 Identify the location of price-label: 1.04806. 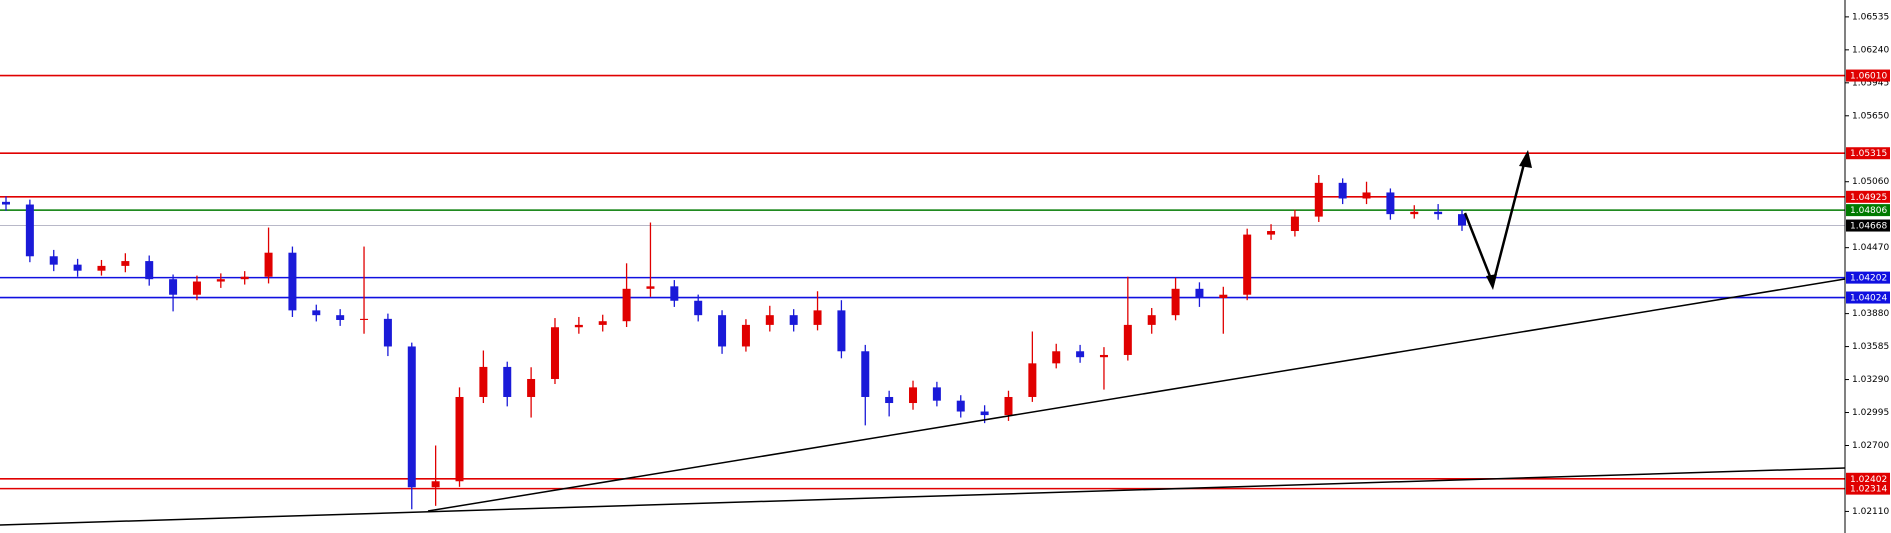
(1868, 211).